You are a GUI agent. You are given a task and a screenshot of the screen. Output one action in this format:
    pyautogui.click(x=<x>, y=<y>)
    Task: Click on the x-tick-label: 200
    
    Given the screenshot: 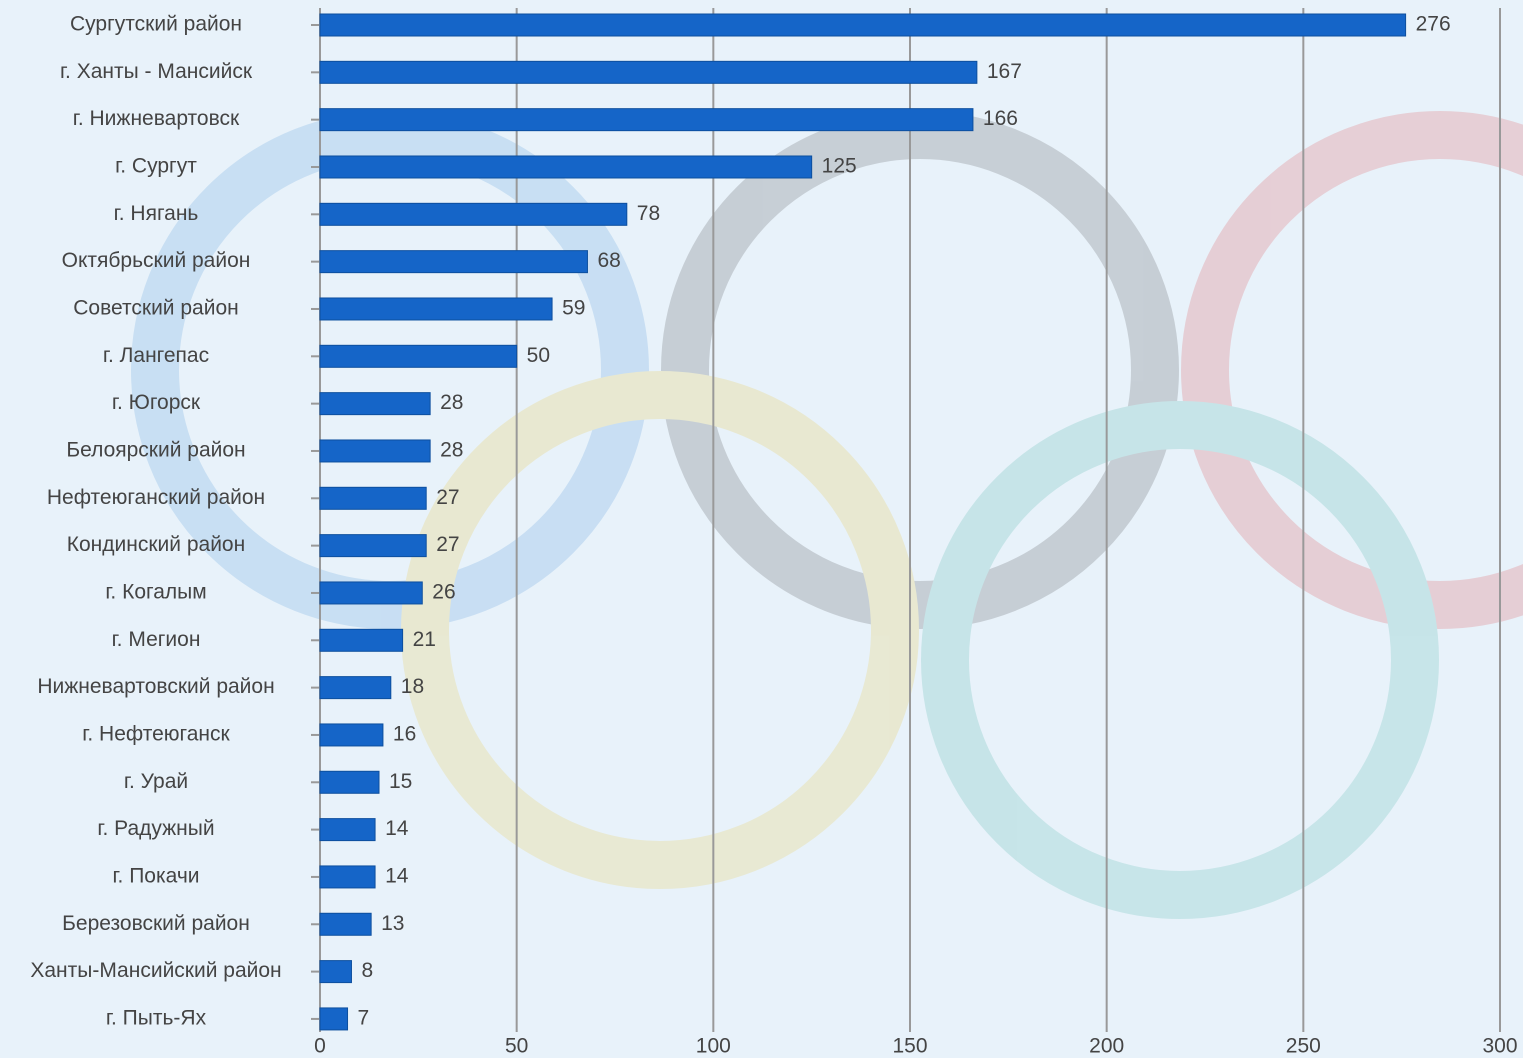 What is the action you would take?
    pyautogui.click(x=1106, y=1046)
    